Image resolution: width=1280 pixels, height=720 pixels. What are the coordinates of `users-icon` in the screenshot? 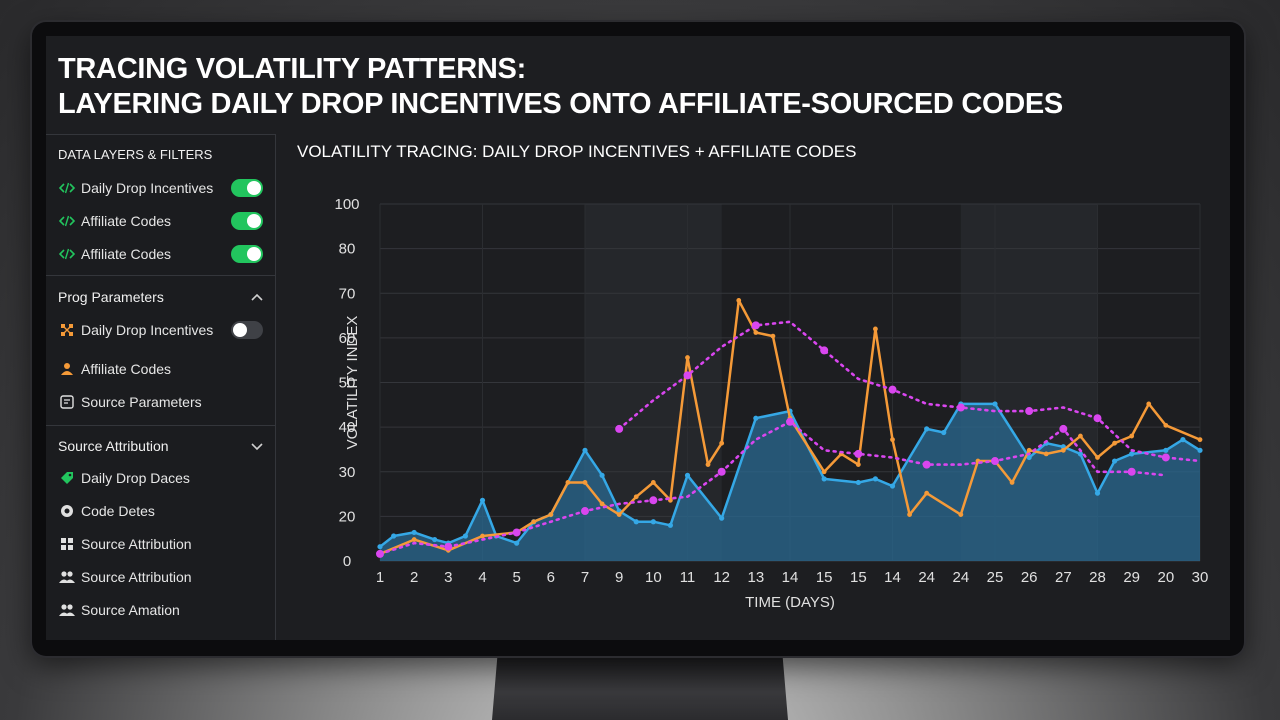 It's located at (67, 577).